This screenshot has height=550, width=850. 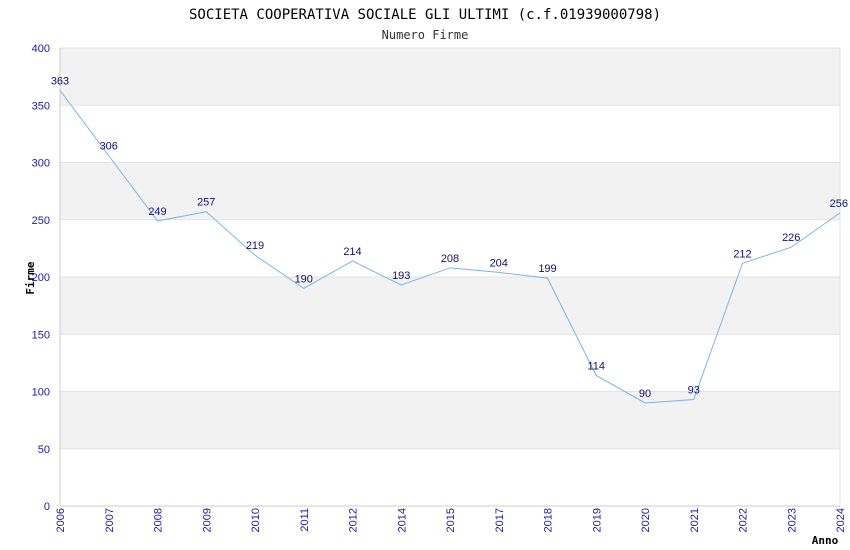 I want to click on x-tick-label: 2008, so click(x=159, y=520).